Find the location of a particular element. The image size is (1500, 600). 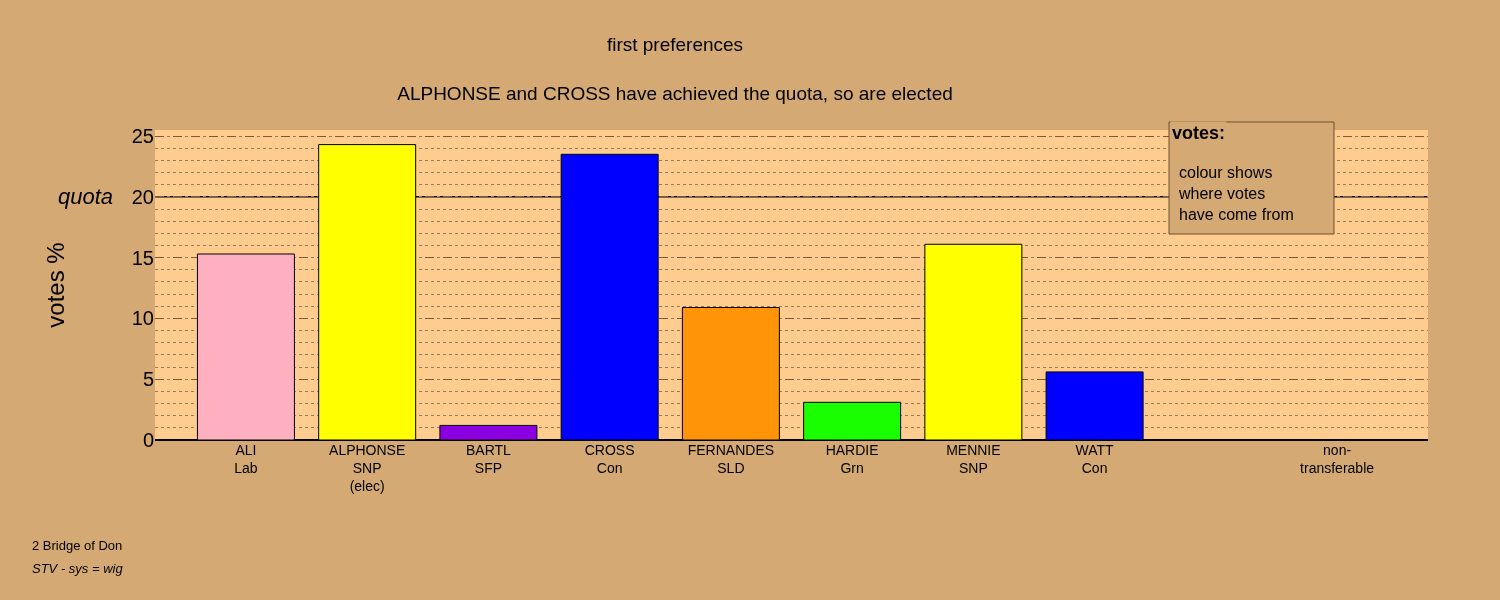

x-tick-label: ALPHONSE SNP (elec) is located at coordinates (367, 468).